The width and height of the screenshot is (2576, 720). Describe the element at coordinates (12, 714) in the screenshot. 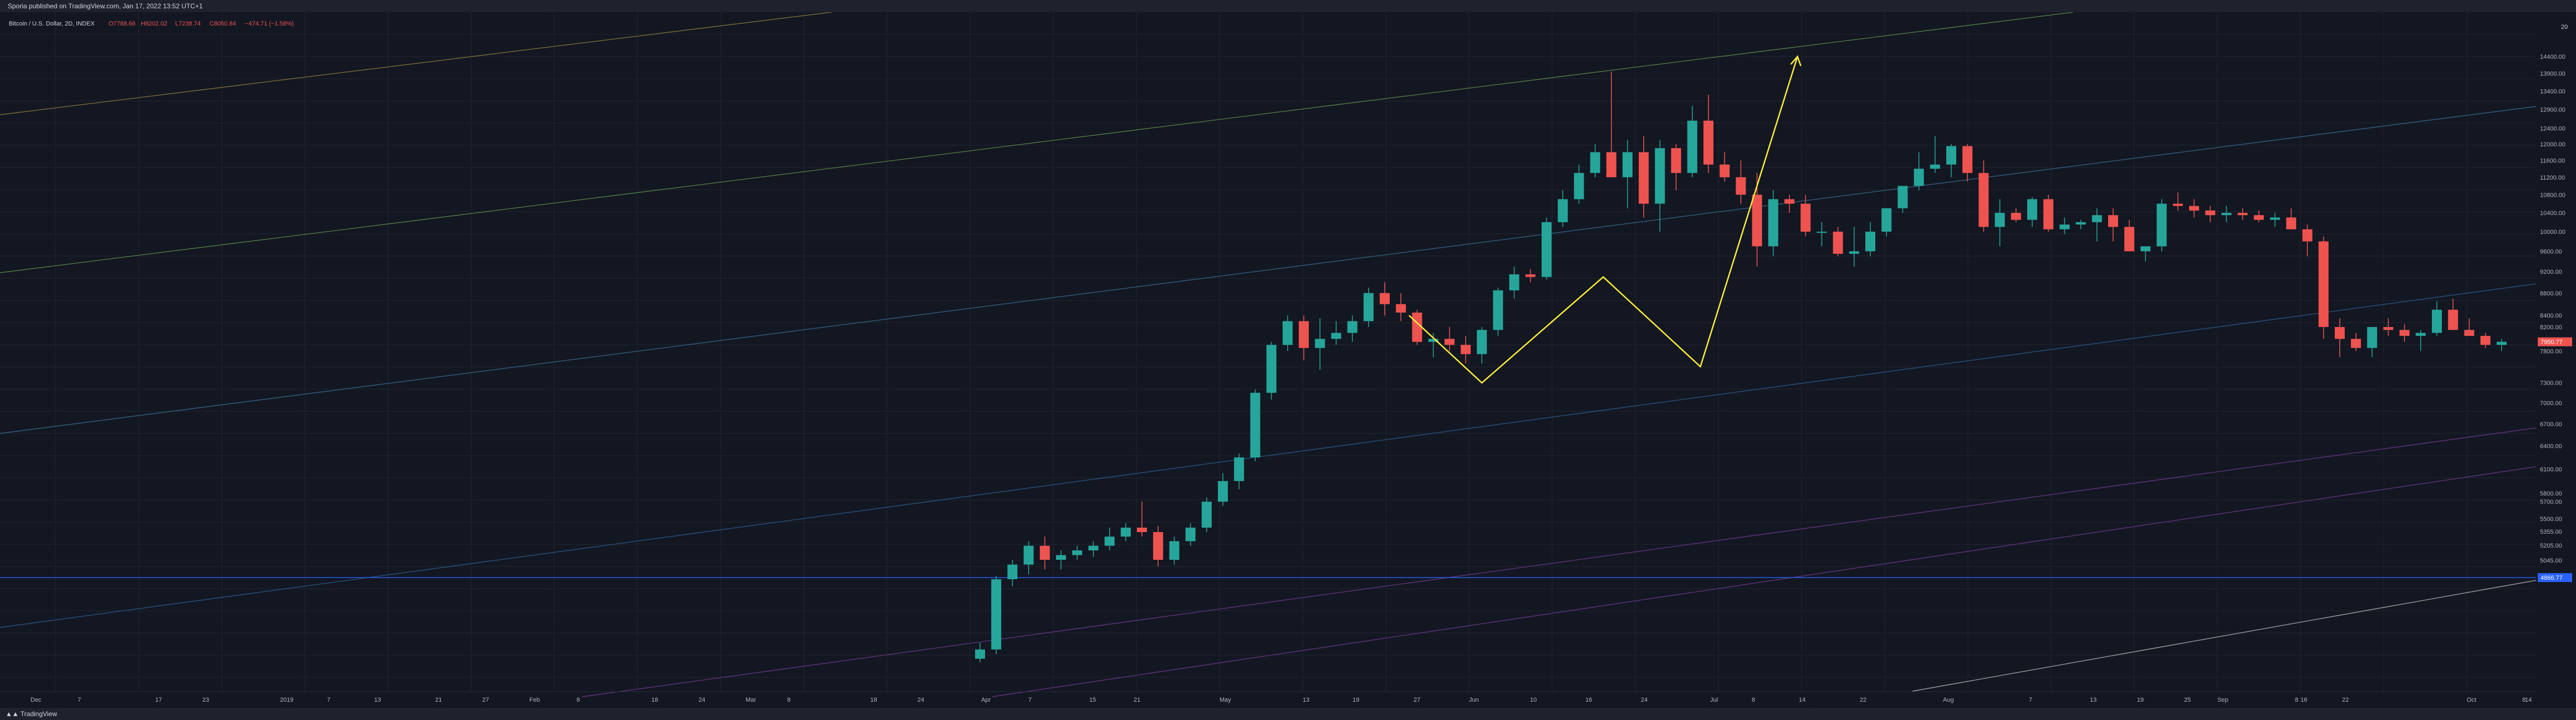

I see `tradingview-logo-icon: ▲▲` at that location.